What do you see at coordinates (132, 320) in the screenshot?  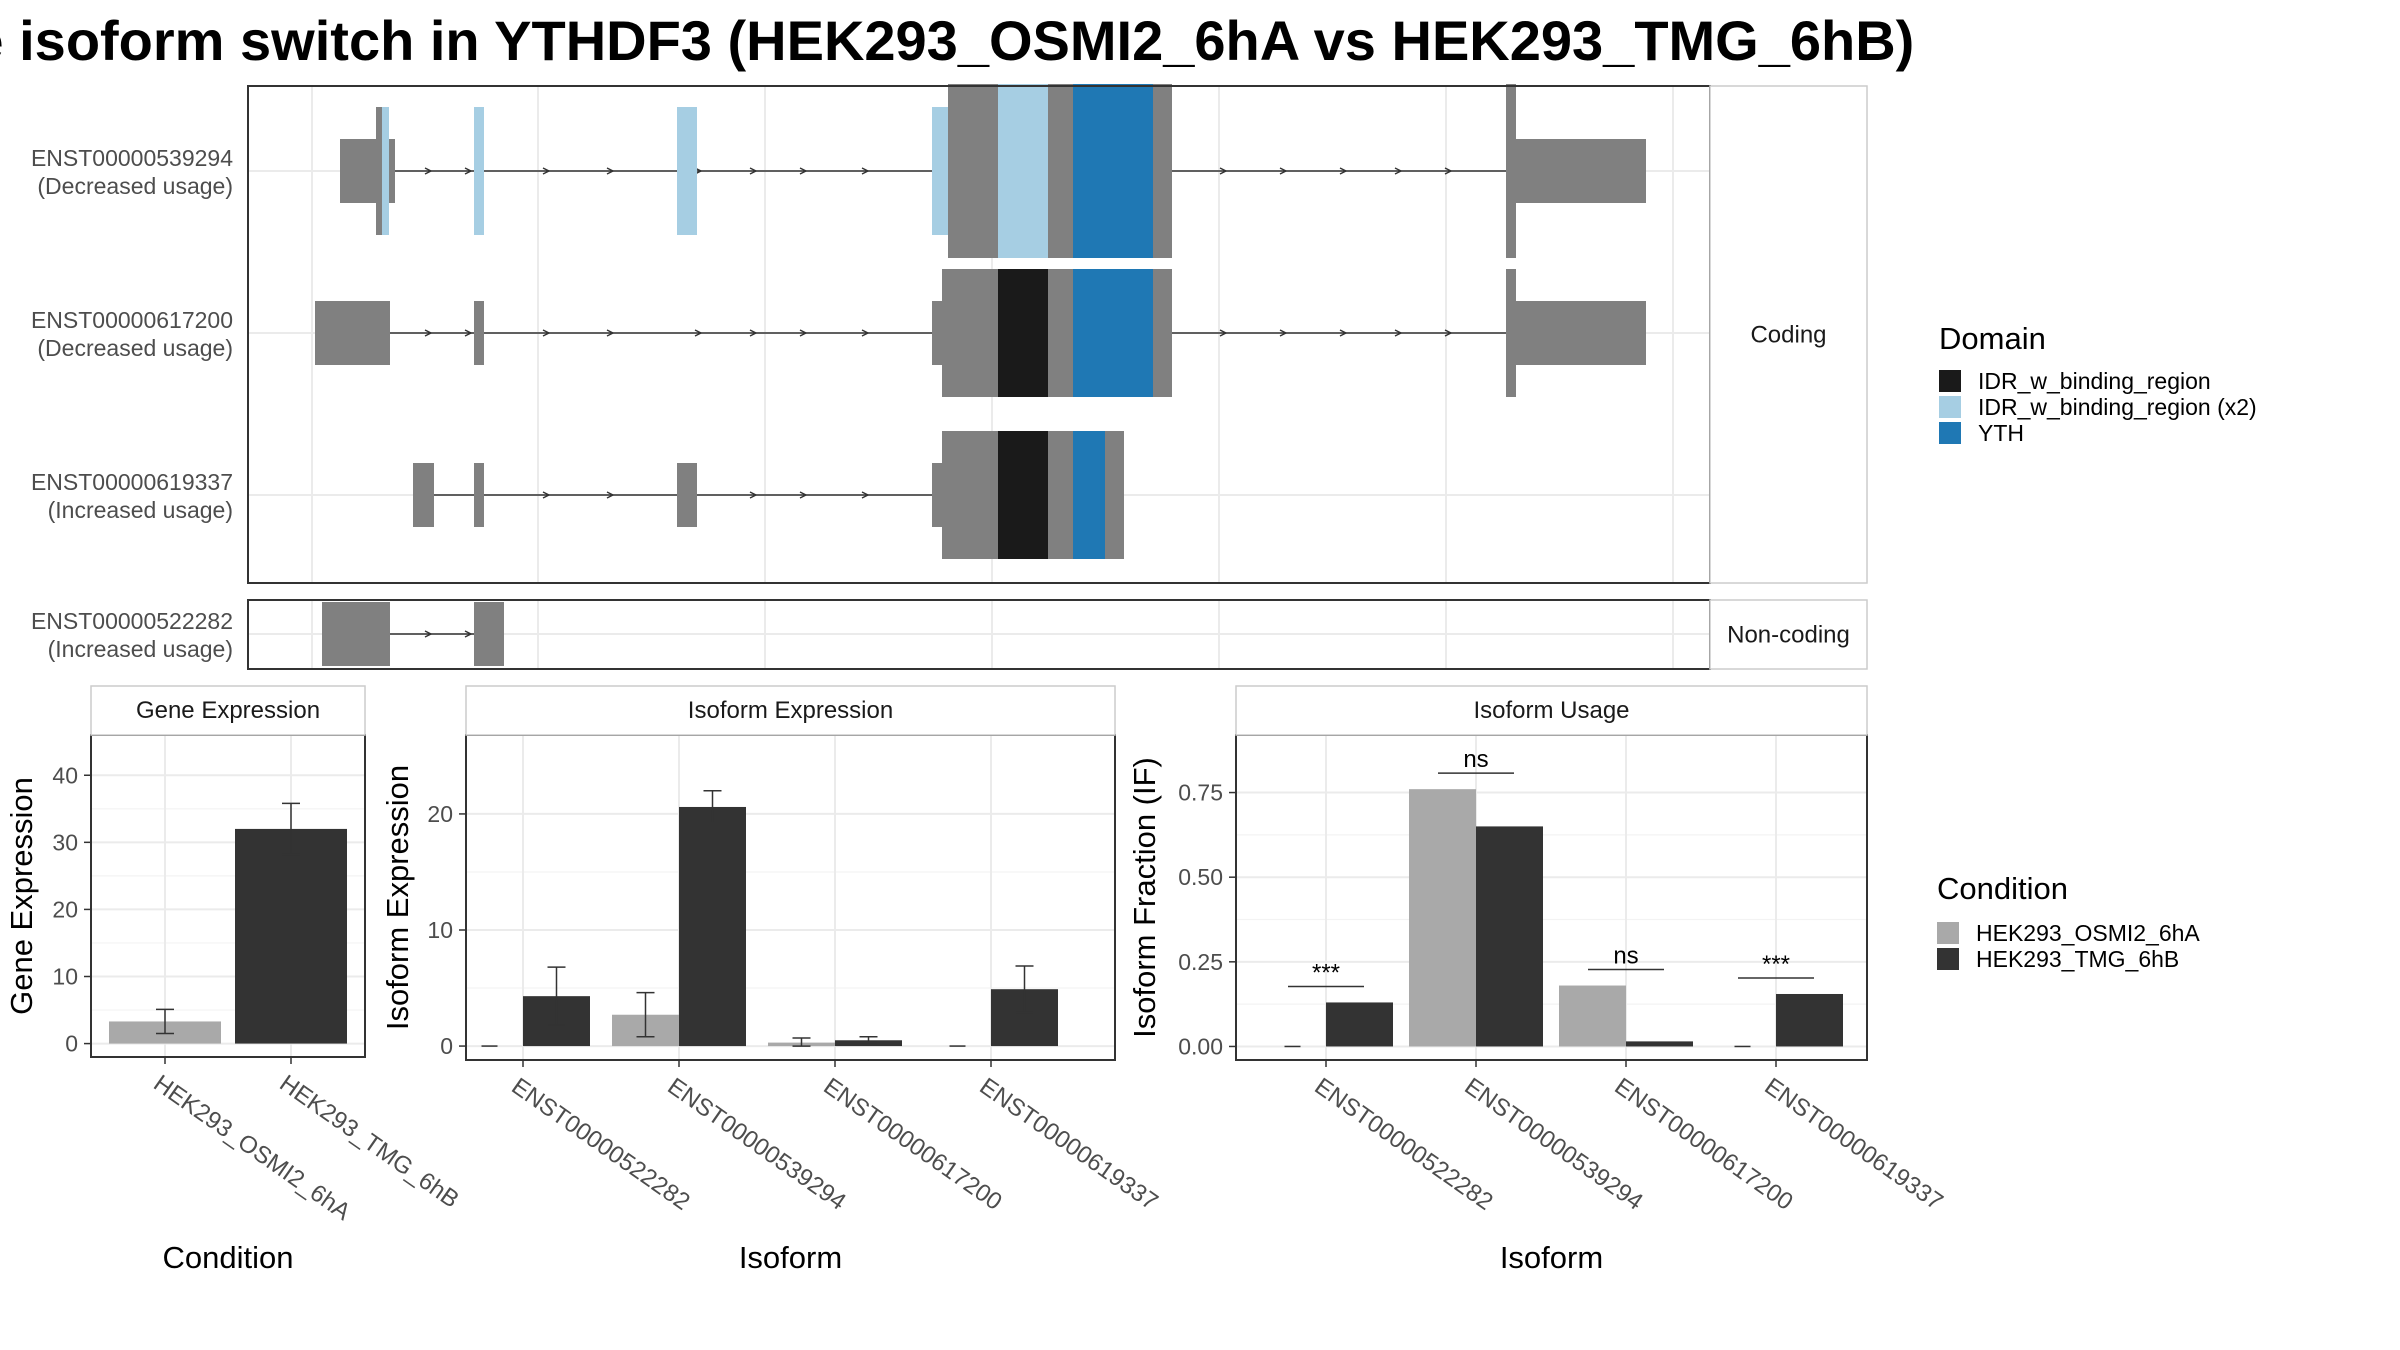 I see `transcript-label: ENST00000617200` at bounding box center [132, 320].